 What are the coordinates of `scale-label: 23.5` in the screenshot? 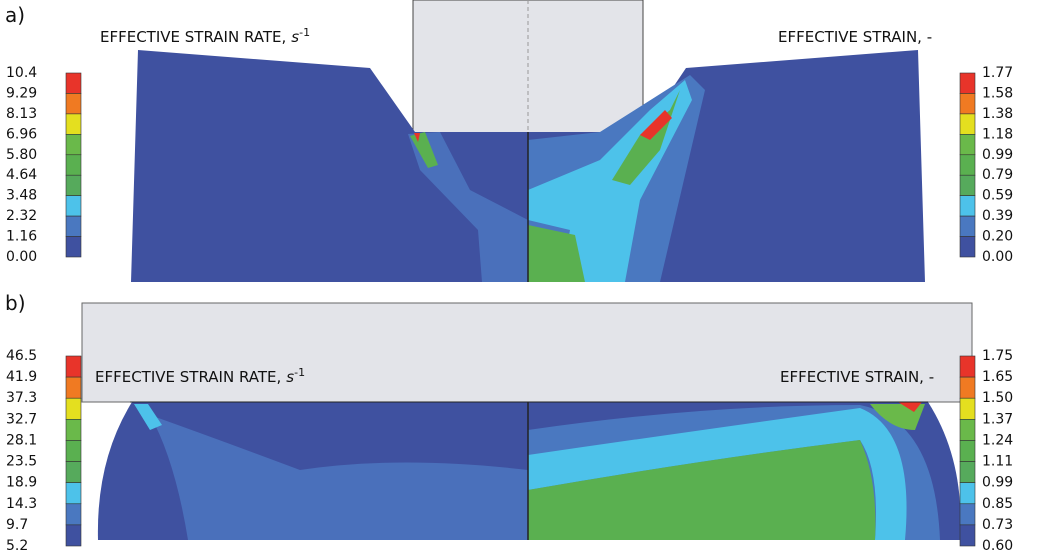 It's located at (21, 462).